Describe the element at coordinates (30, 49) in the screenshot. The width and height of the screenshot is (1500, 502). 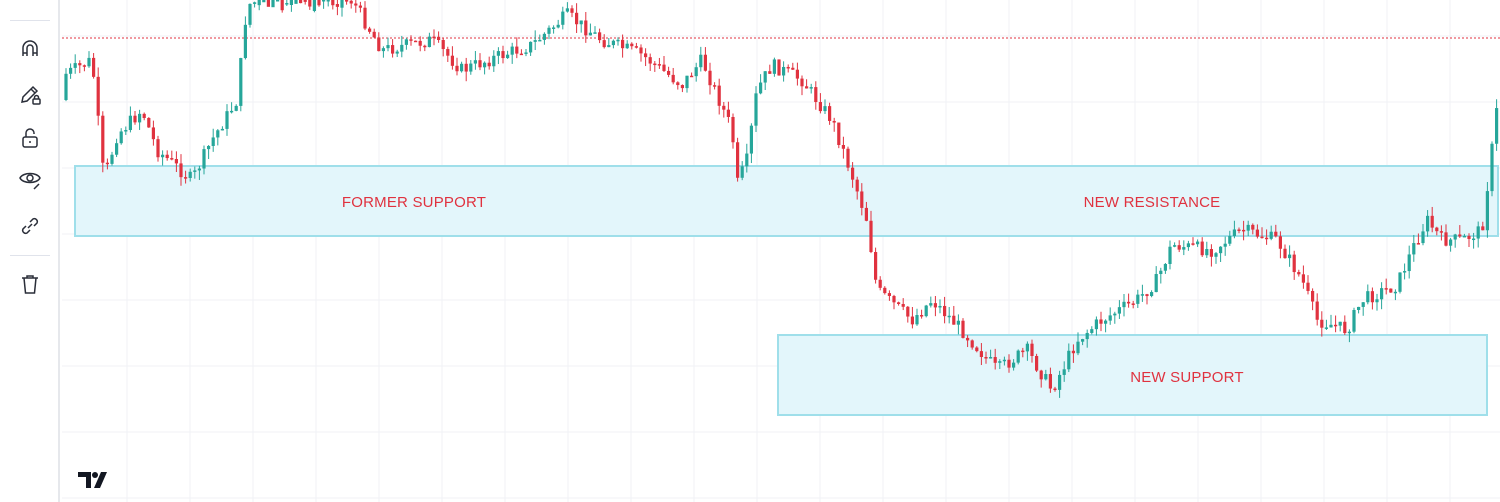
I see `magnet-icon` at that location.